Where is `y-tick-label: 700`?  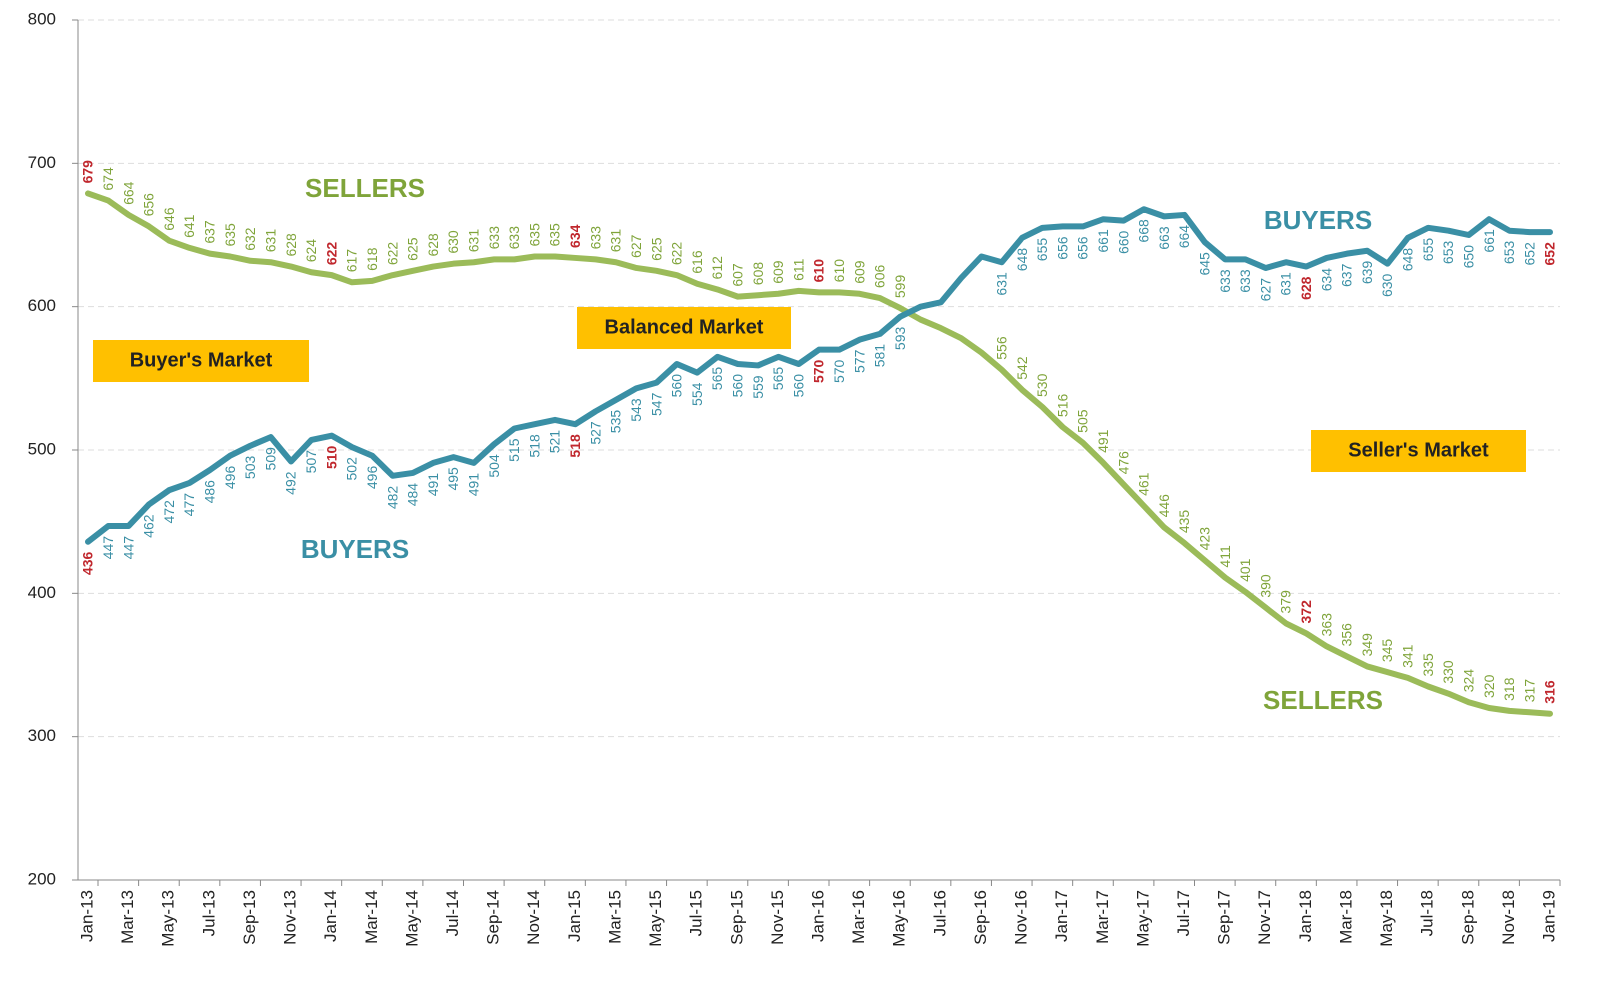 y-tick-label: 700 is located at coordinates (42, 162).